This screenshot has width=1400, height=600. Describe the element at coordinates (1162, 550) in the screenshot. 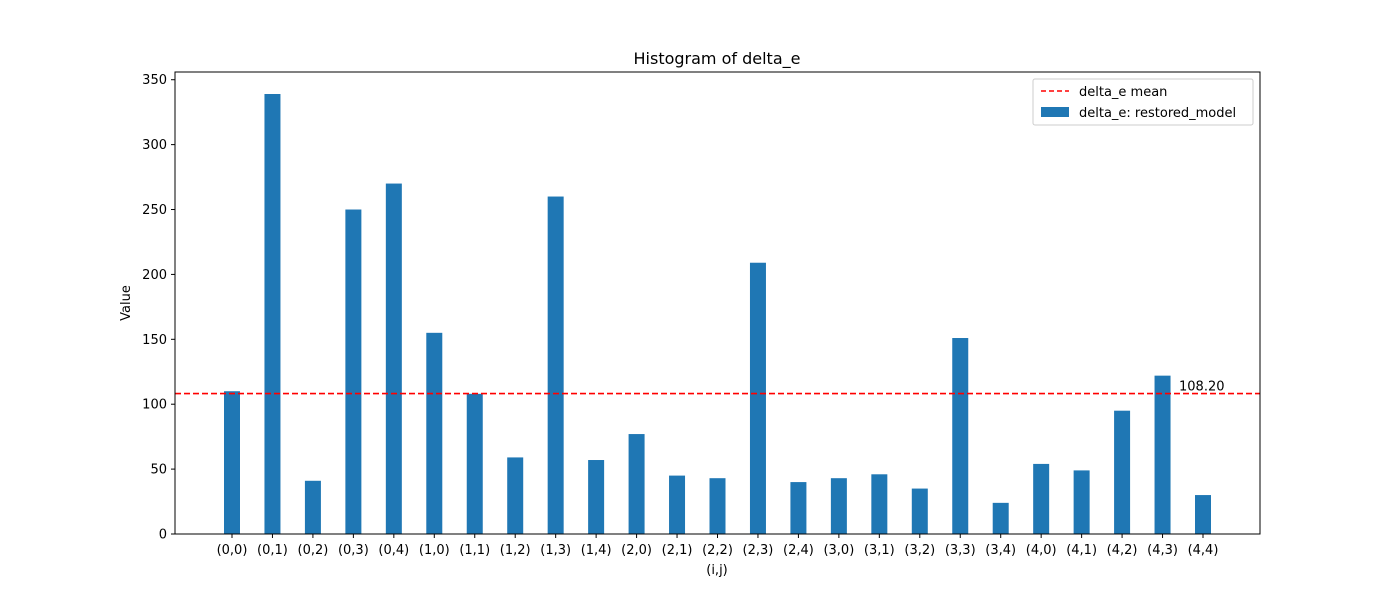

I see `x-tick-label: (4,3)` at that location.